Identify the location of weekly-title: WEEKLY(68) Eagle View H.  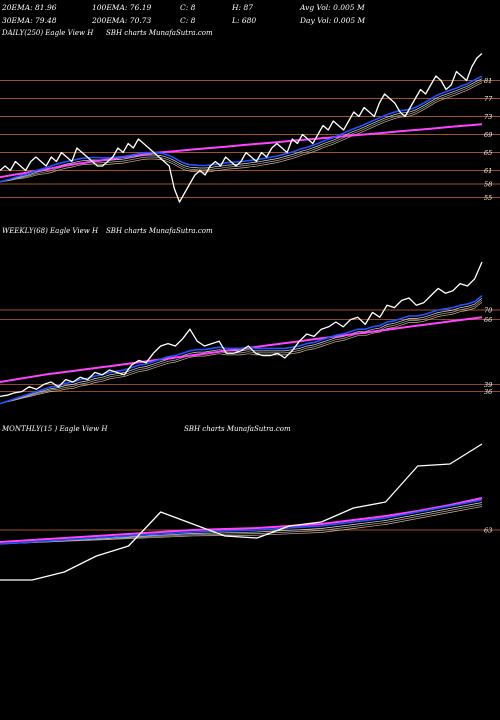
(50, 231).